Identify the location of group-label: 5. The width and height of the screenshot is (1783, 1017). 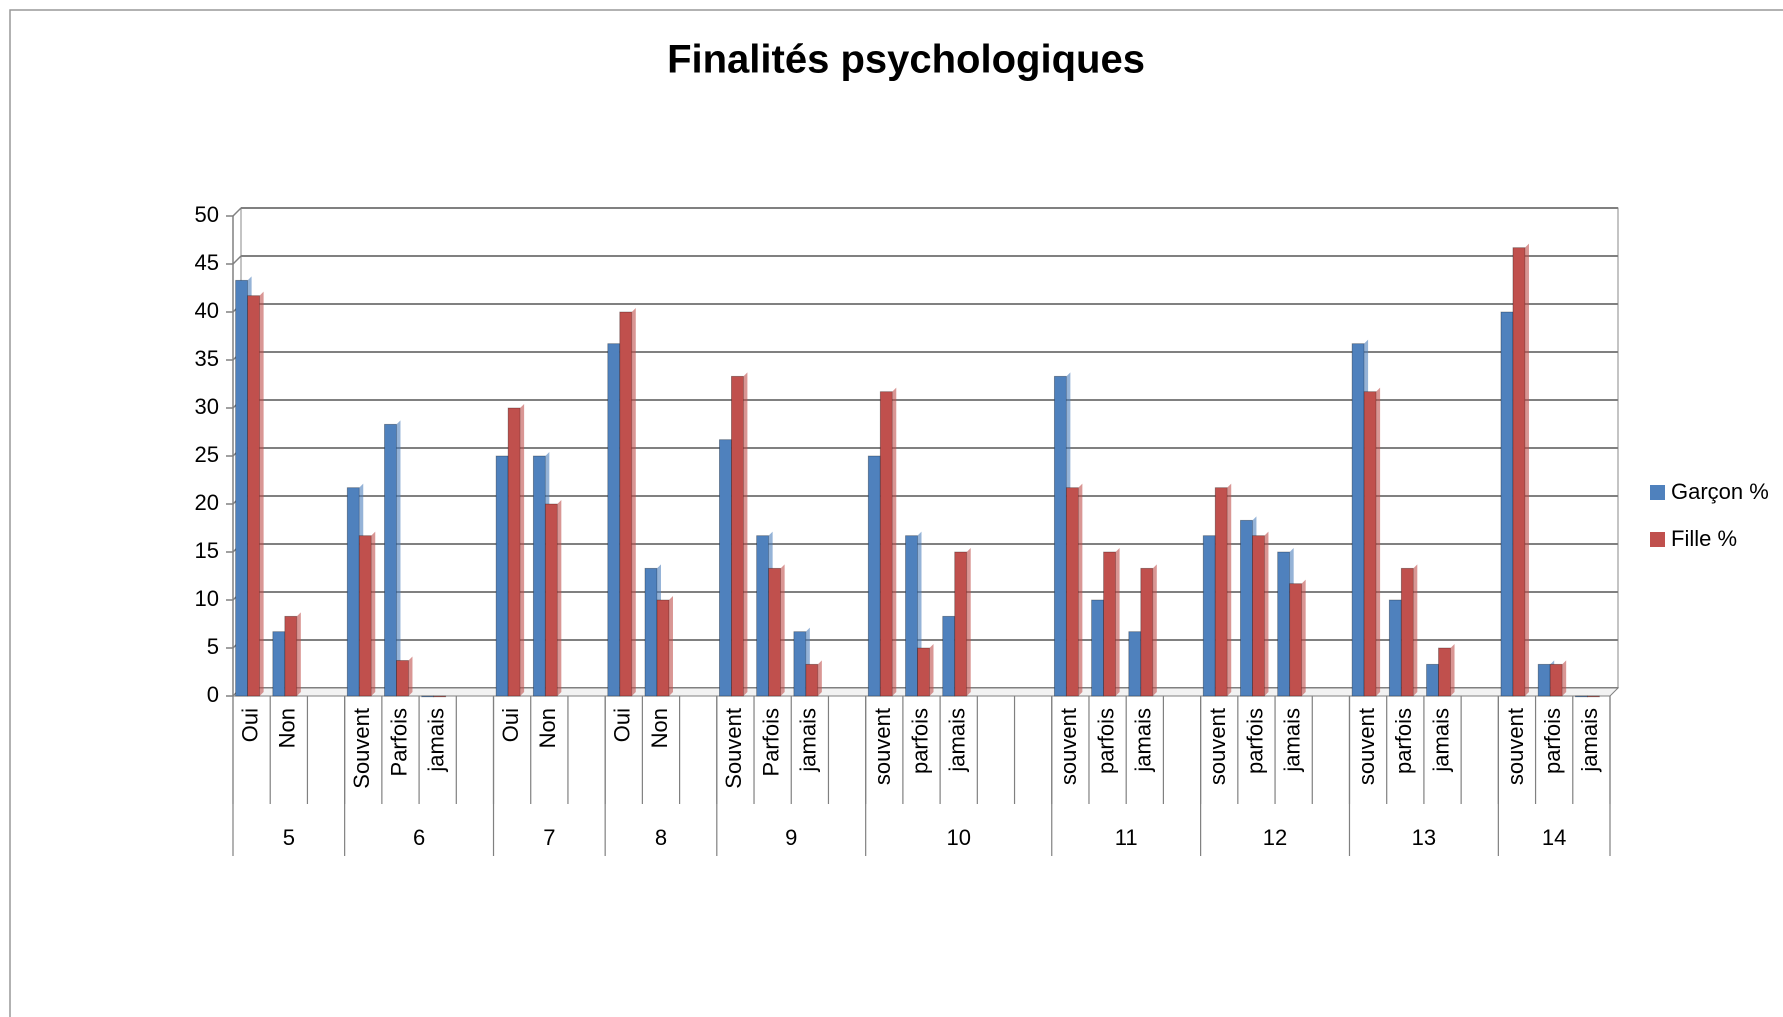
(289, 837).